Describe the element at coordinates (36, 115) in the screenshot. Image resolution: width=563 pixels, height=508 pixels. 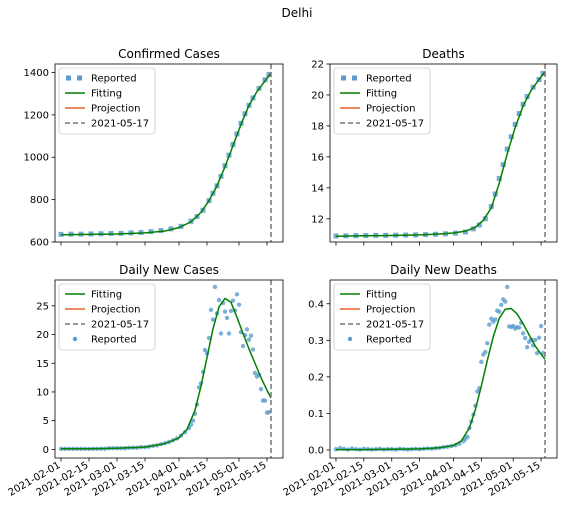
I see `y-tick-label: 1200` at that location.